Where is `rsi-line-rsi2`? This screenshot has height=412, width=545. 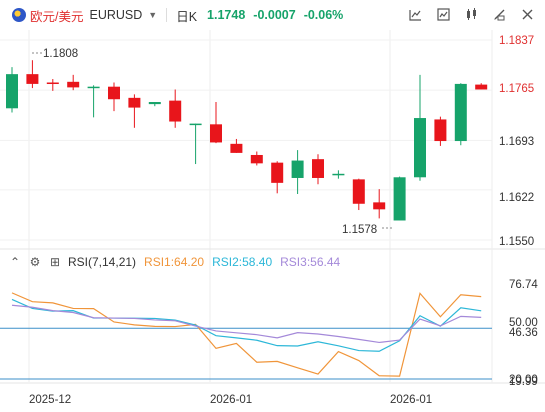 rsi-line-rsi2 is located at coordinates (246, 325).